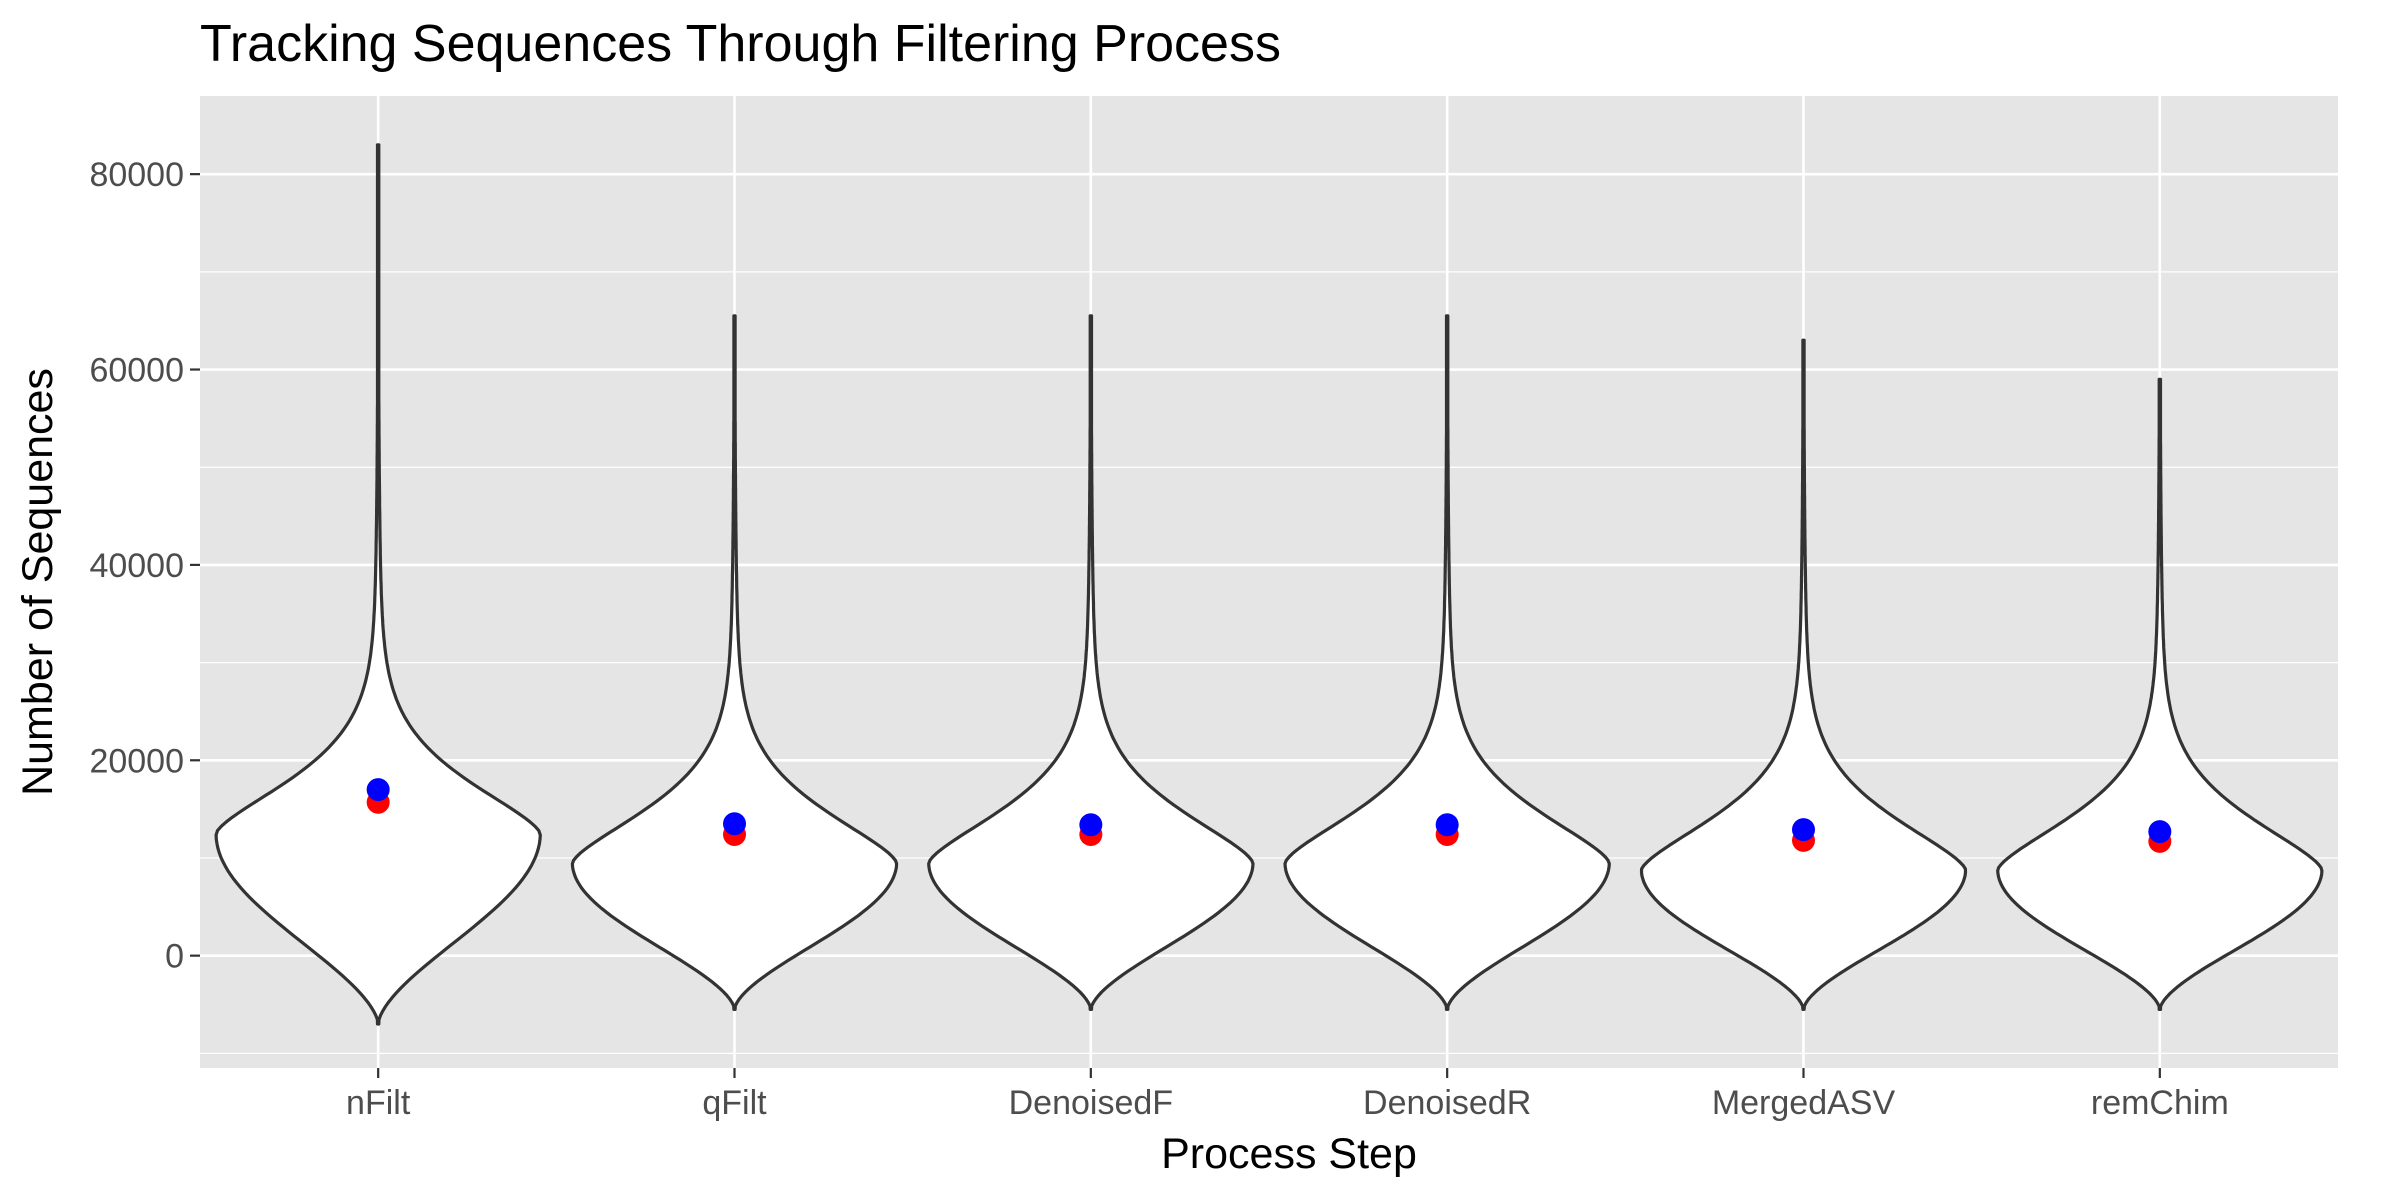 This screenshot has width=2400, height=1200. I want to click on x-tick-label: qFilt, so click(734, 1103).